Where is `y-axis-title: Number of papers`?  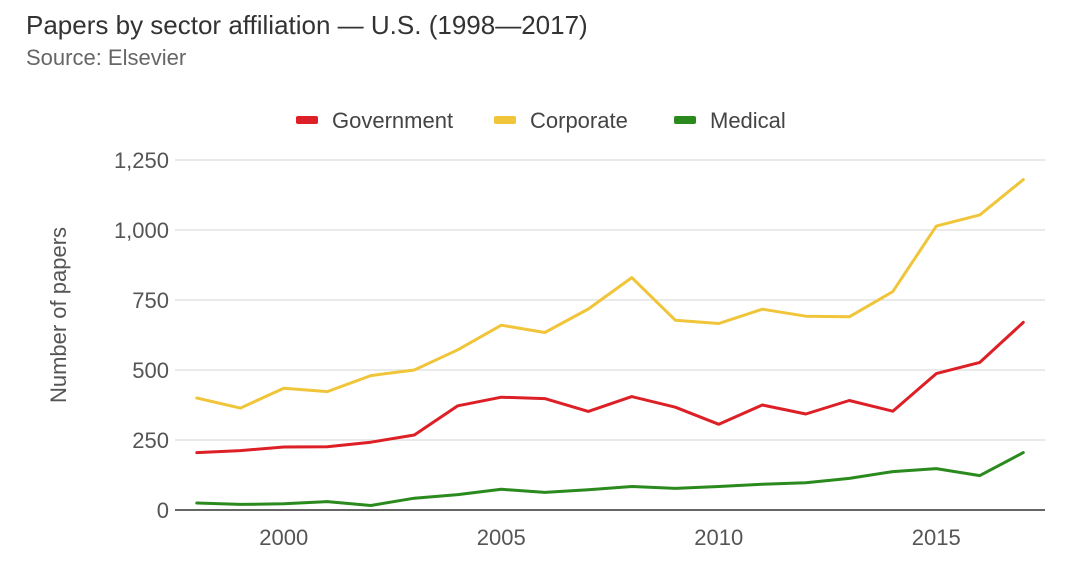 y-axis-title: Number of papers is located at coordinates (58, 315).